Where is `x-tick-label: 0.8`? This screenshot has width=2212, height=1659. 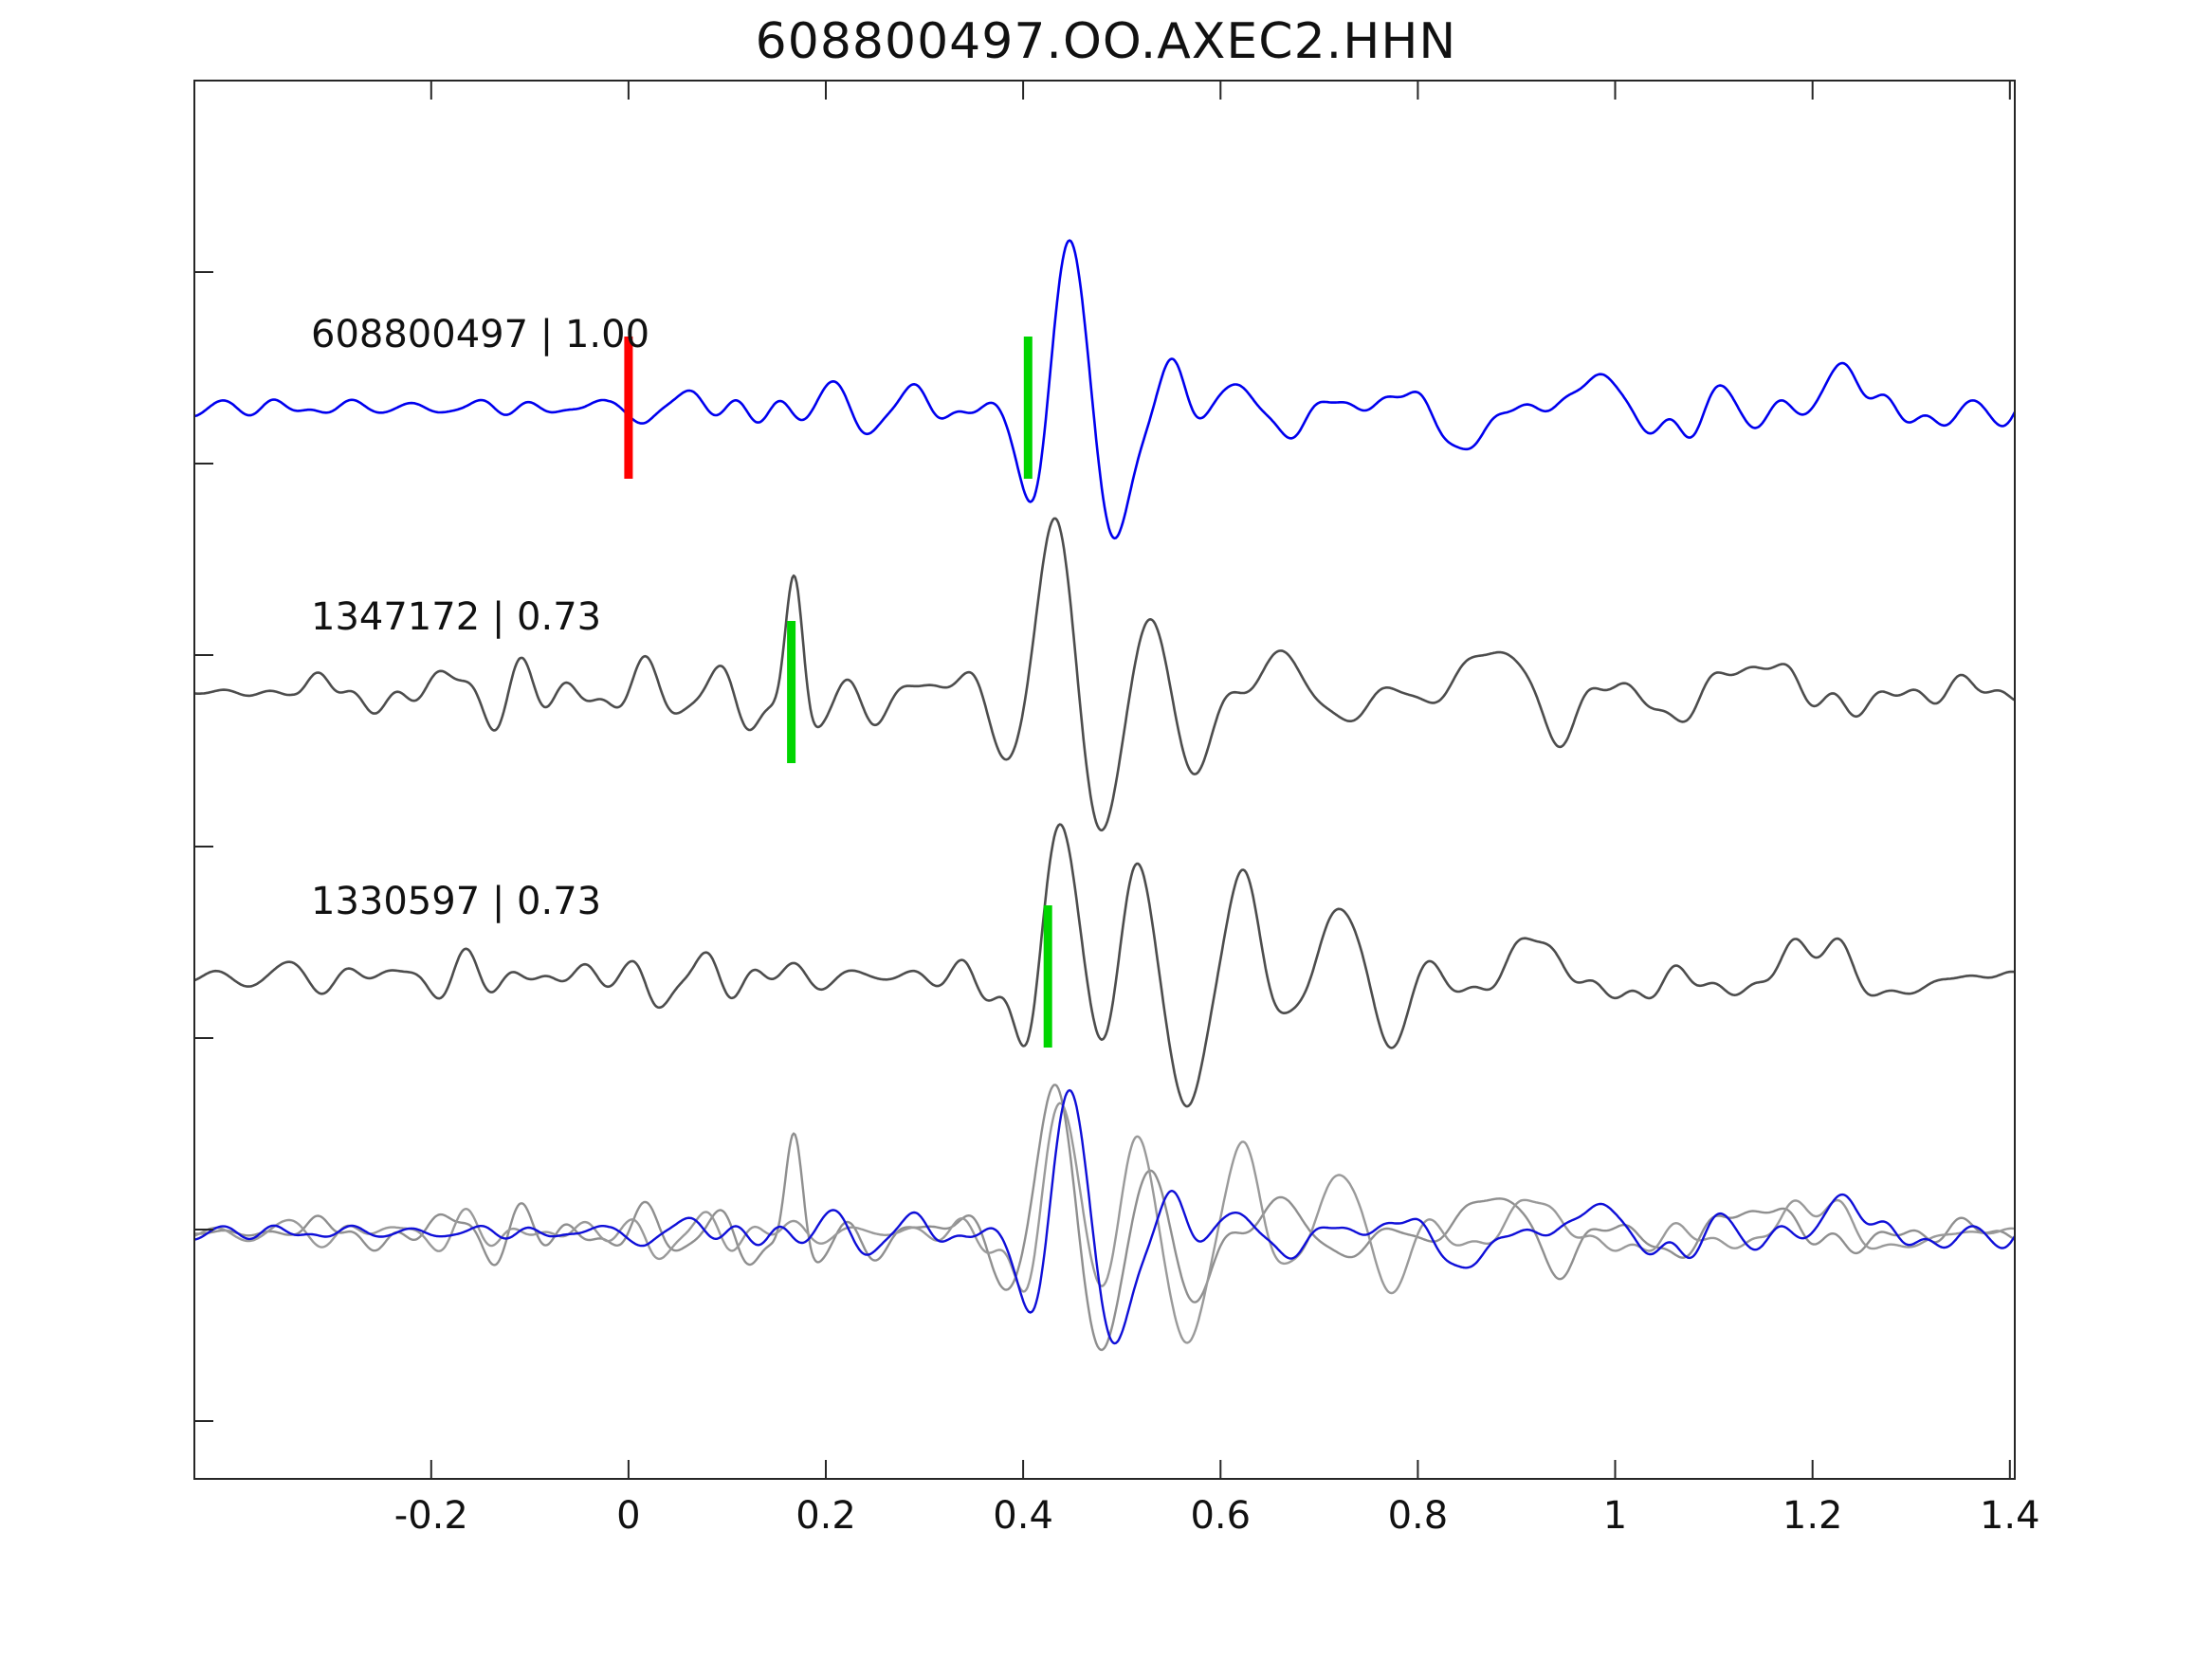
x-tick-label: 0.8 is located at coordinates (1418, 1516).